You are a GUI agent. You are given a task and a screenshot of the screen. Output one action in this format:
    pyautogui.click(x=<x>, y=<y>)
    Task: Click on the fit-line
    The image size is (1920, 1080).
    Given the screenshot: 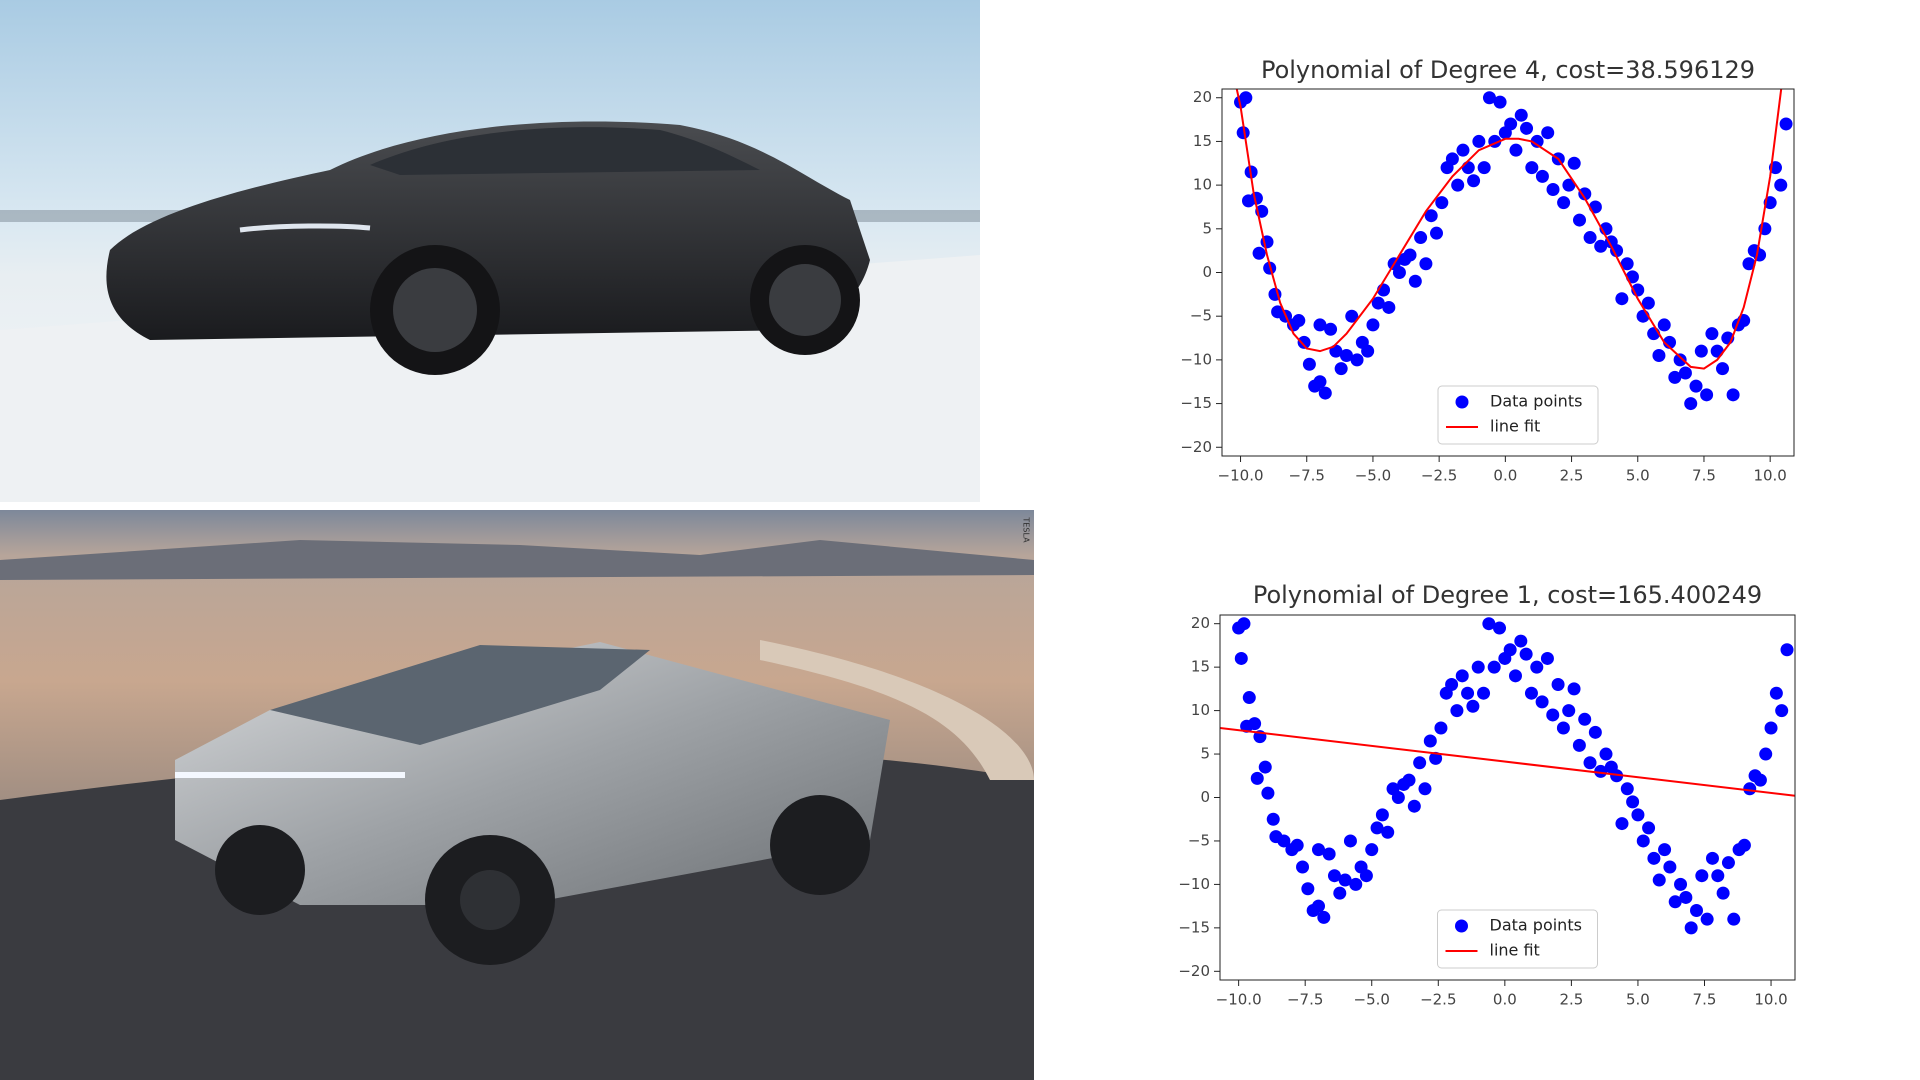 What is the action you would take?
    pyautogui.click(x=1509, y=229)
    